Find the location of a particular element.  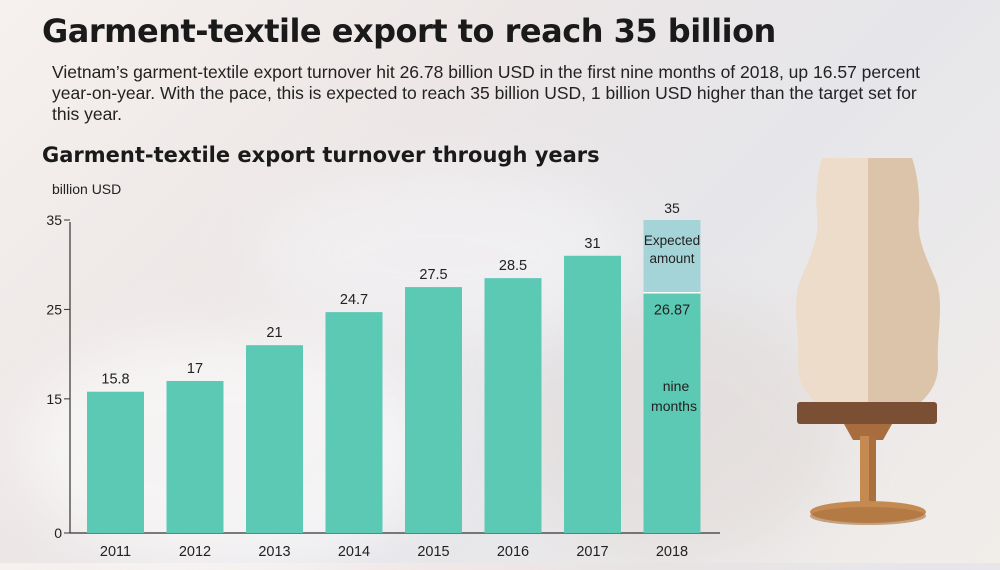

mannequin-waist-band is located at coordinates (867, 413).